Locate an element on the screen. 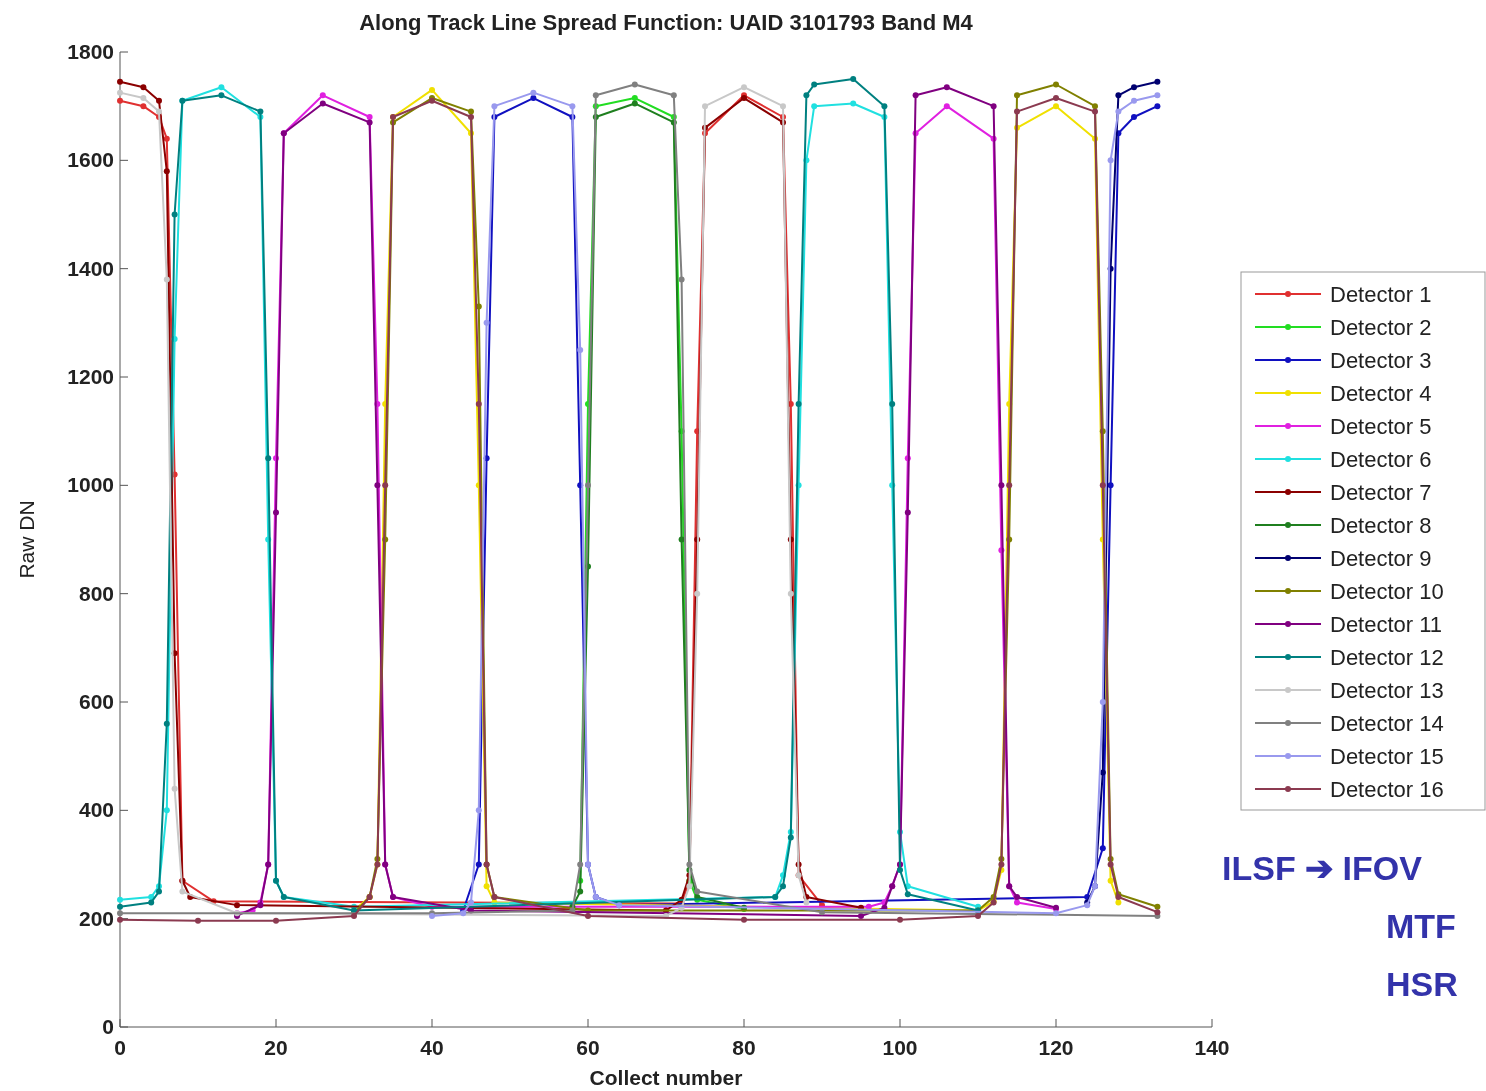 Image resolution: width=1486 pixels, height=1091 pixels. text: MTF is located at coordinates (1421, 926).